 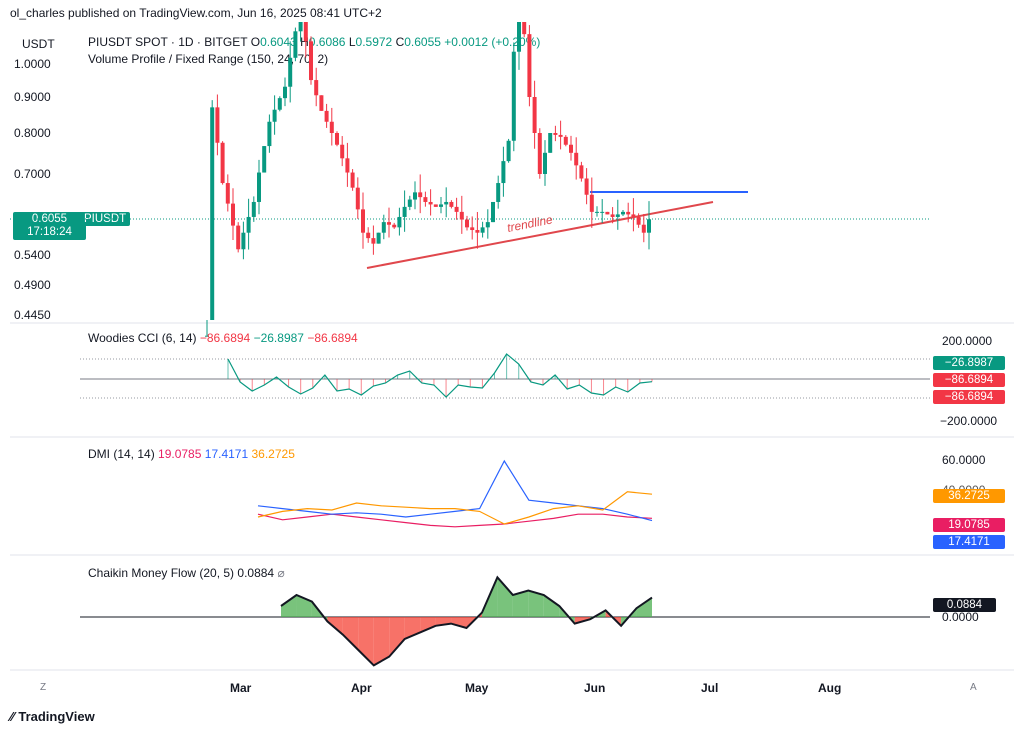 What do you see at coordinates (226, 454) in the screenshot?
I see `dmi-value-2: 17.4171` at bounding box center [226, 454].